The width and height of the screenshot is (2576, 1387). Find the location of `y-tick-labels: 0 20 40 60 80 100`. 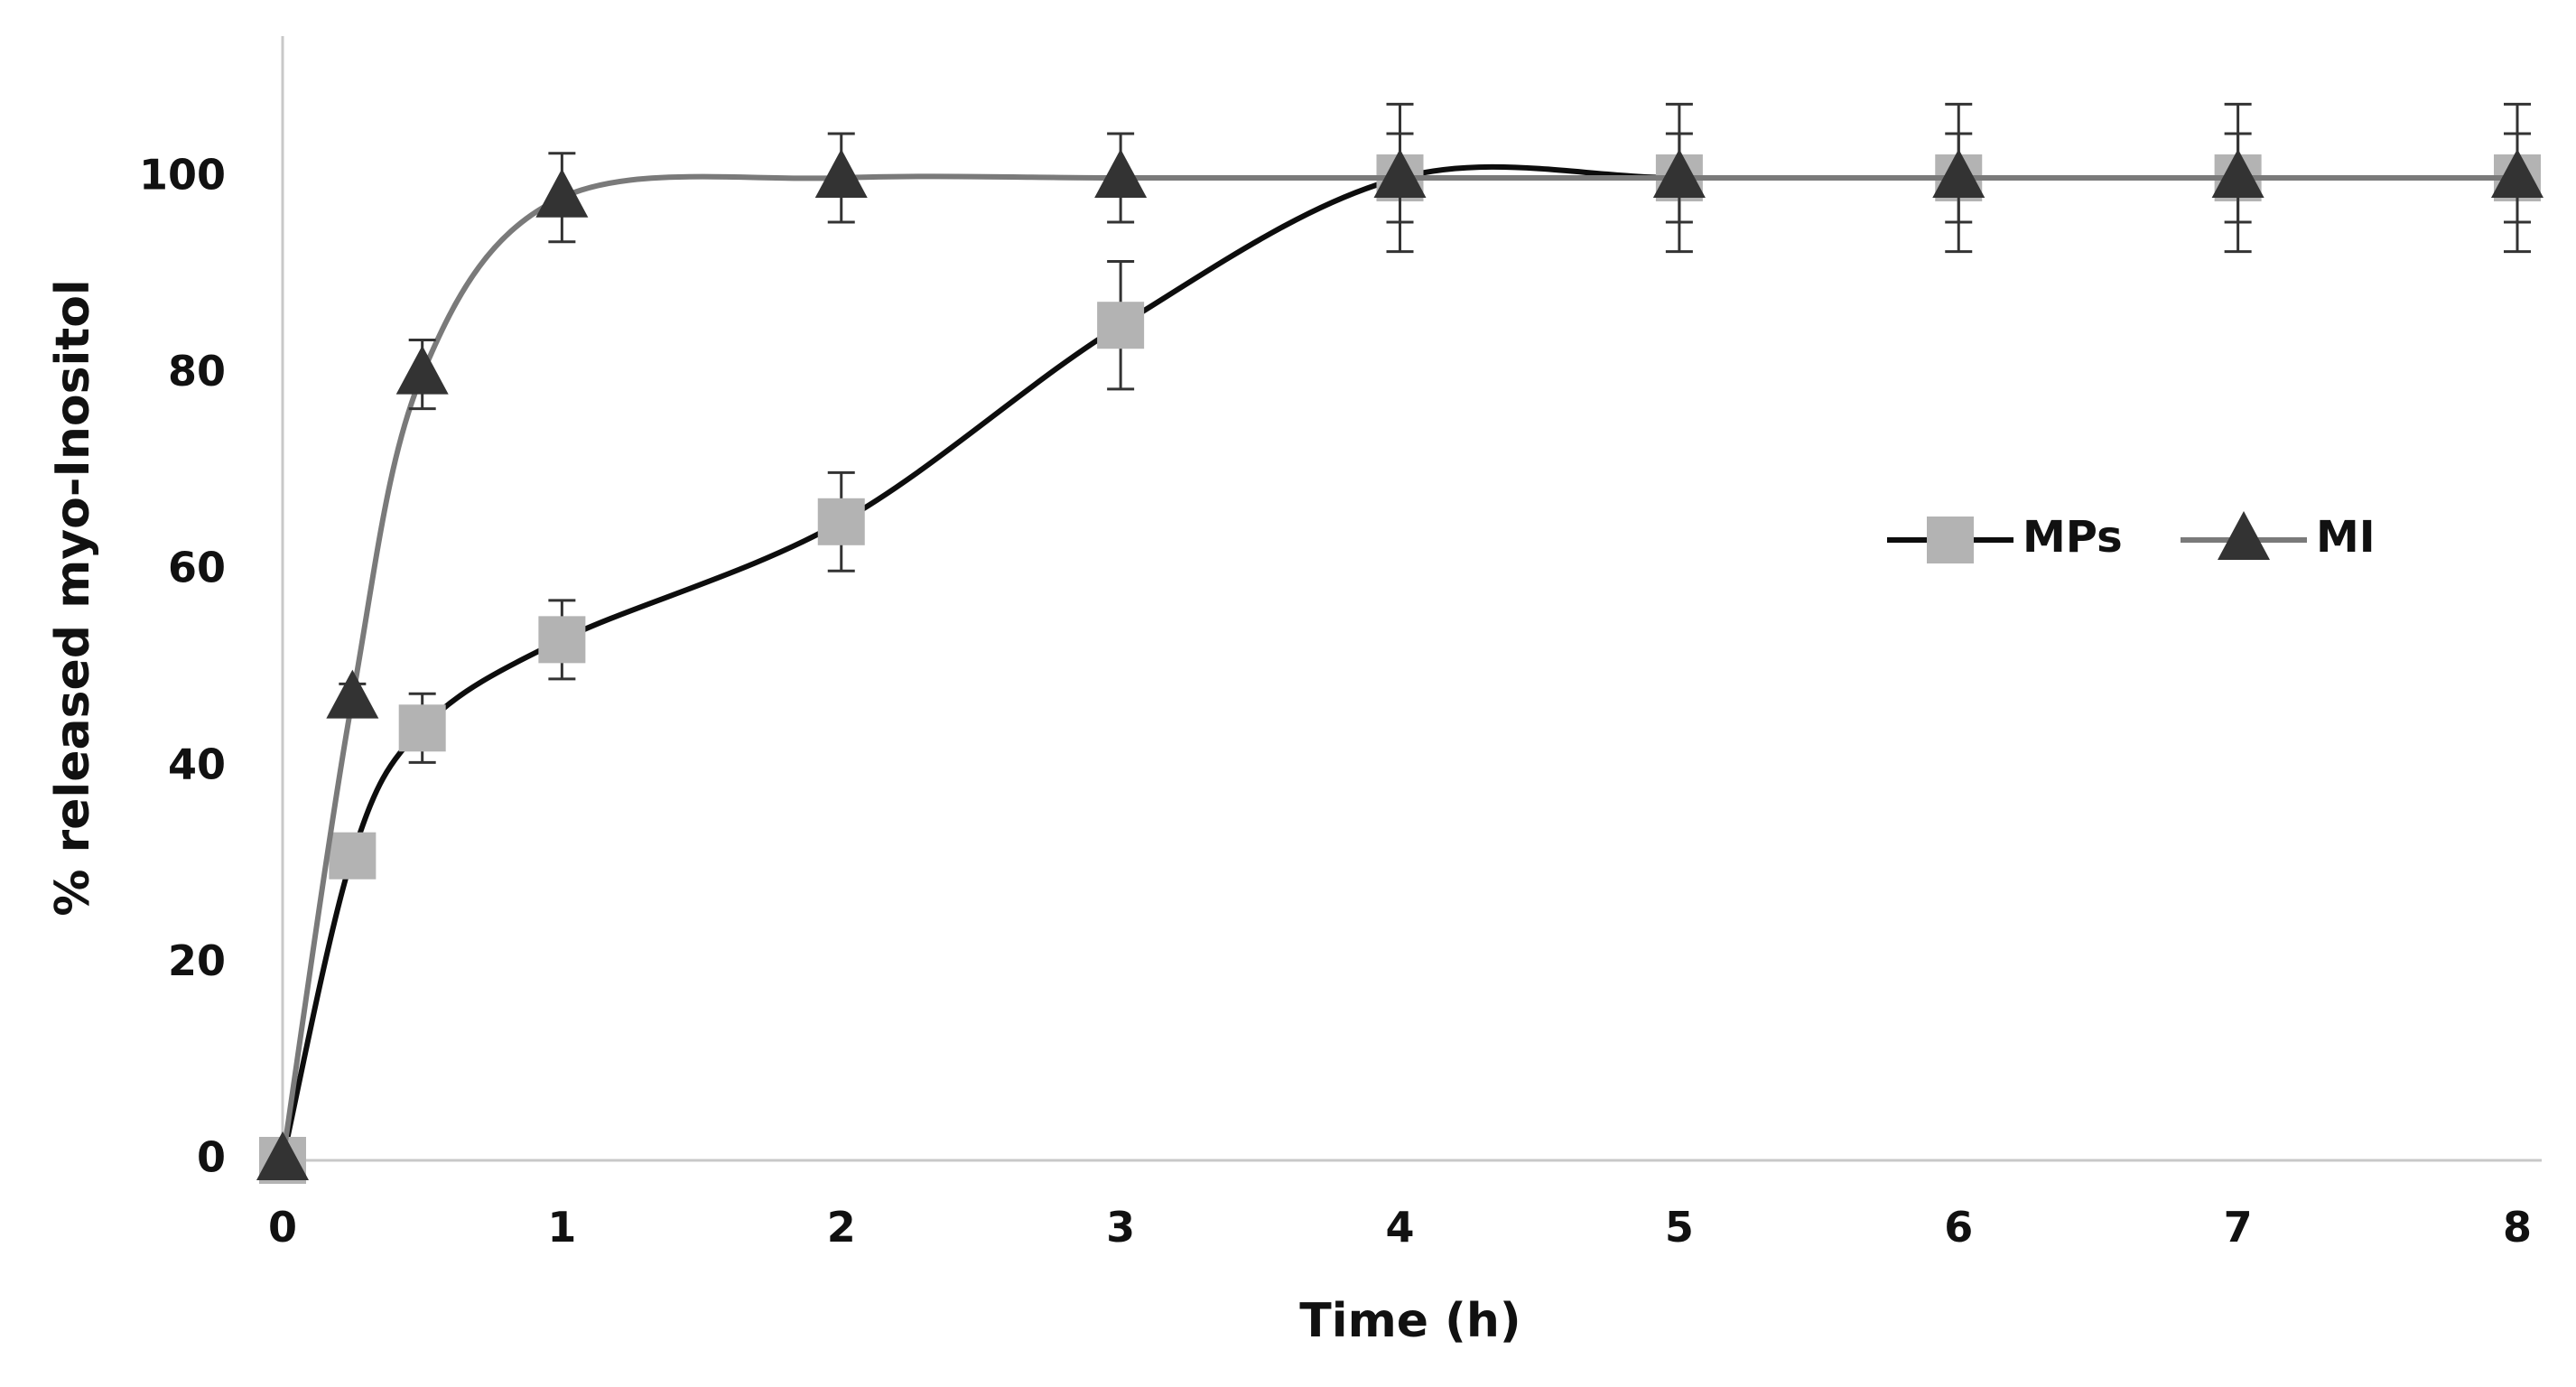

y-tick-labels: 0 20 40 60 80 100 is located at coordinates (182, 666).